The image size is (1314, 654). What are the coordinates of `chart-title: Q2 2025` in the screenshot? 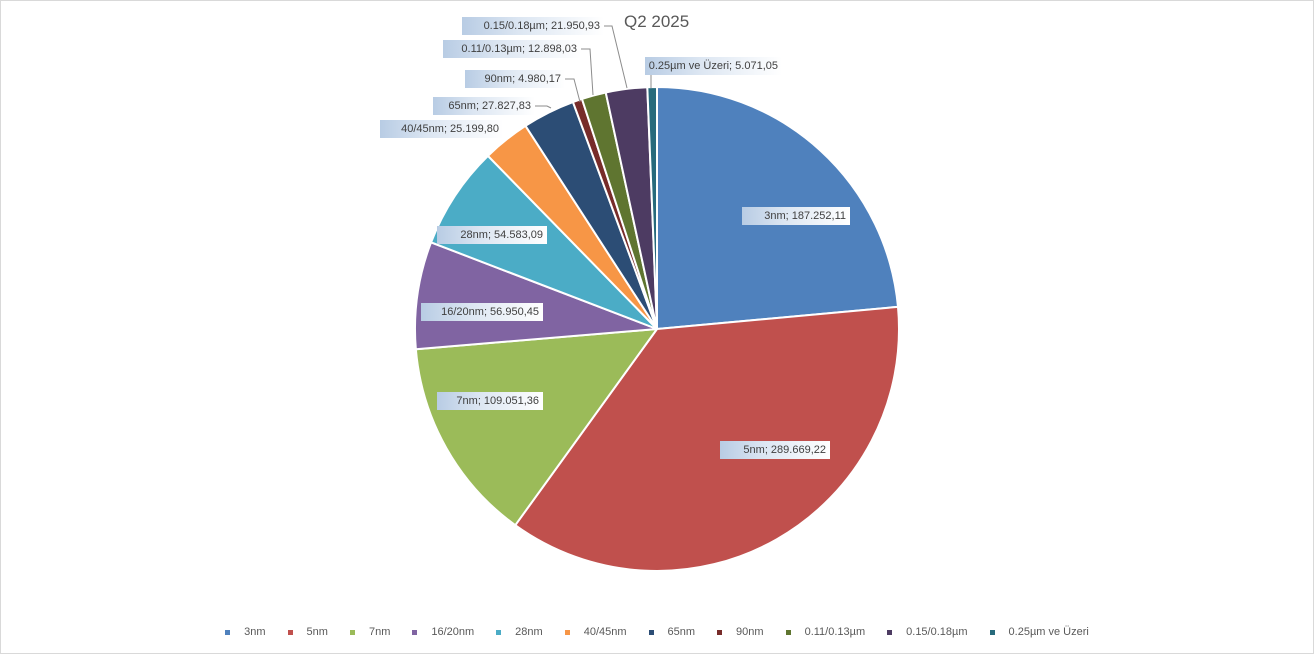 It's located at (657, 21).